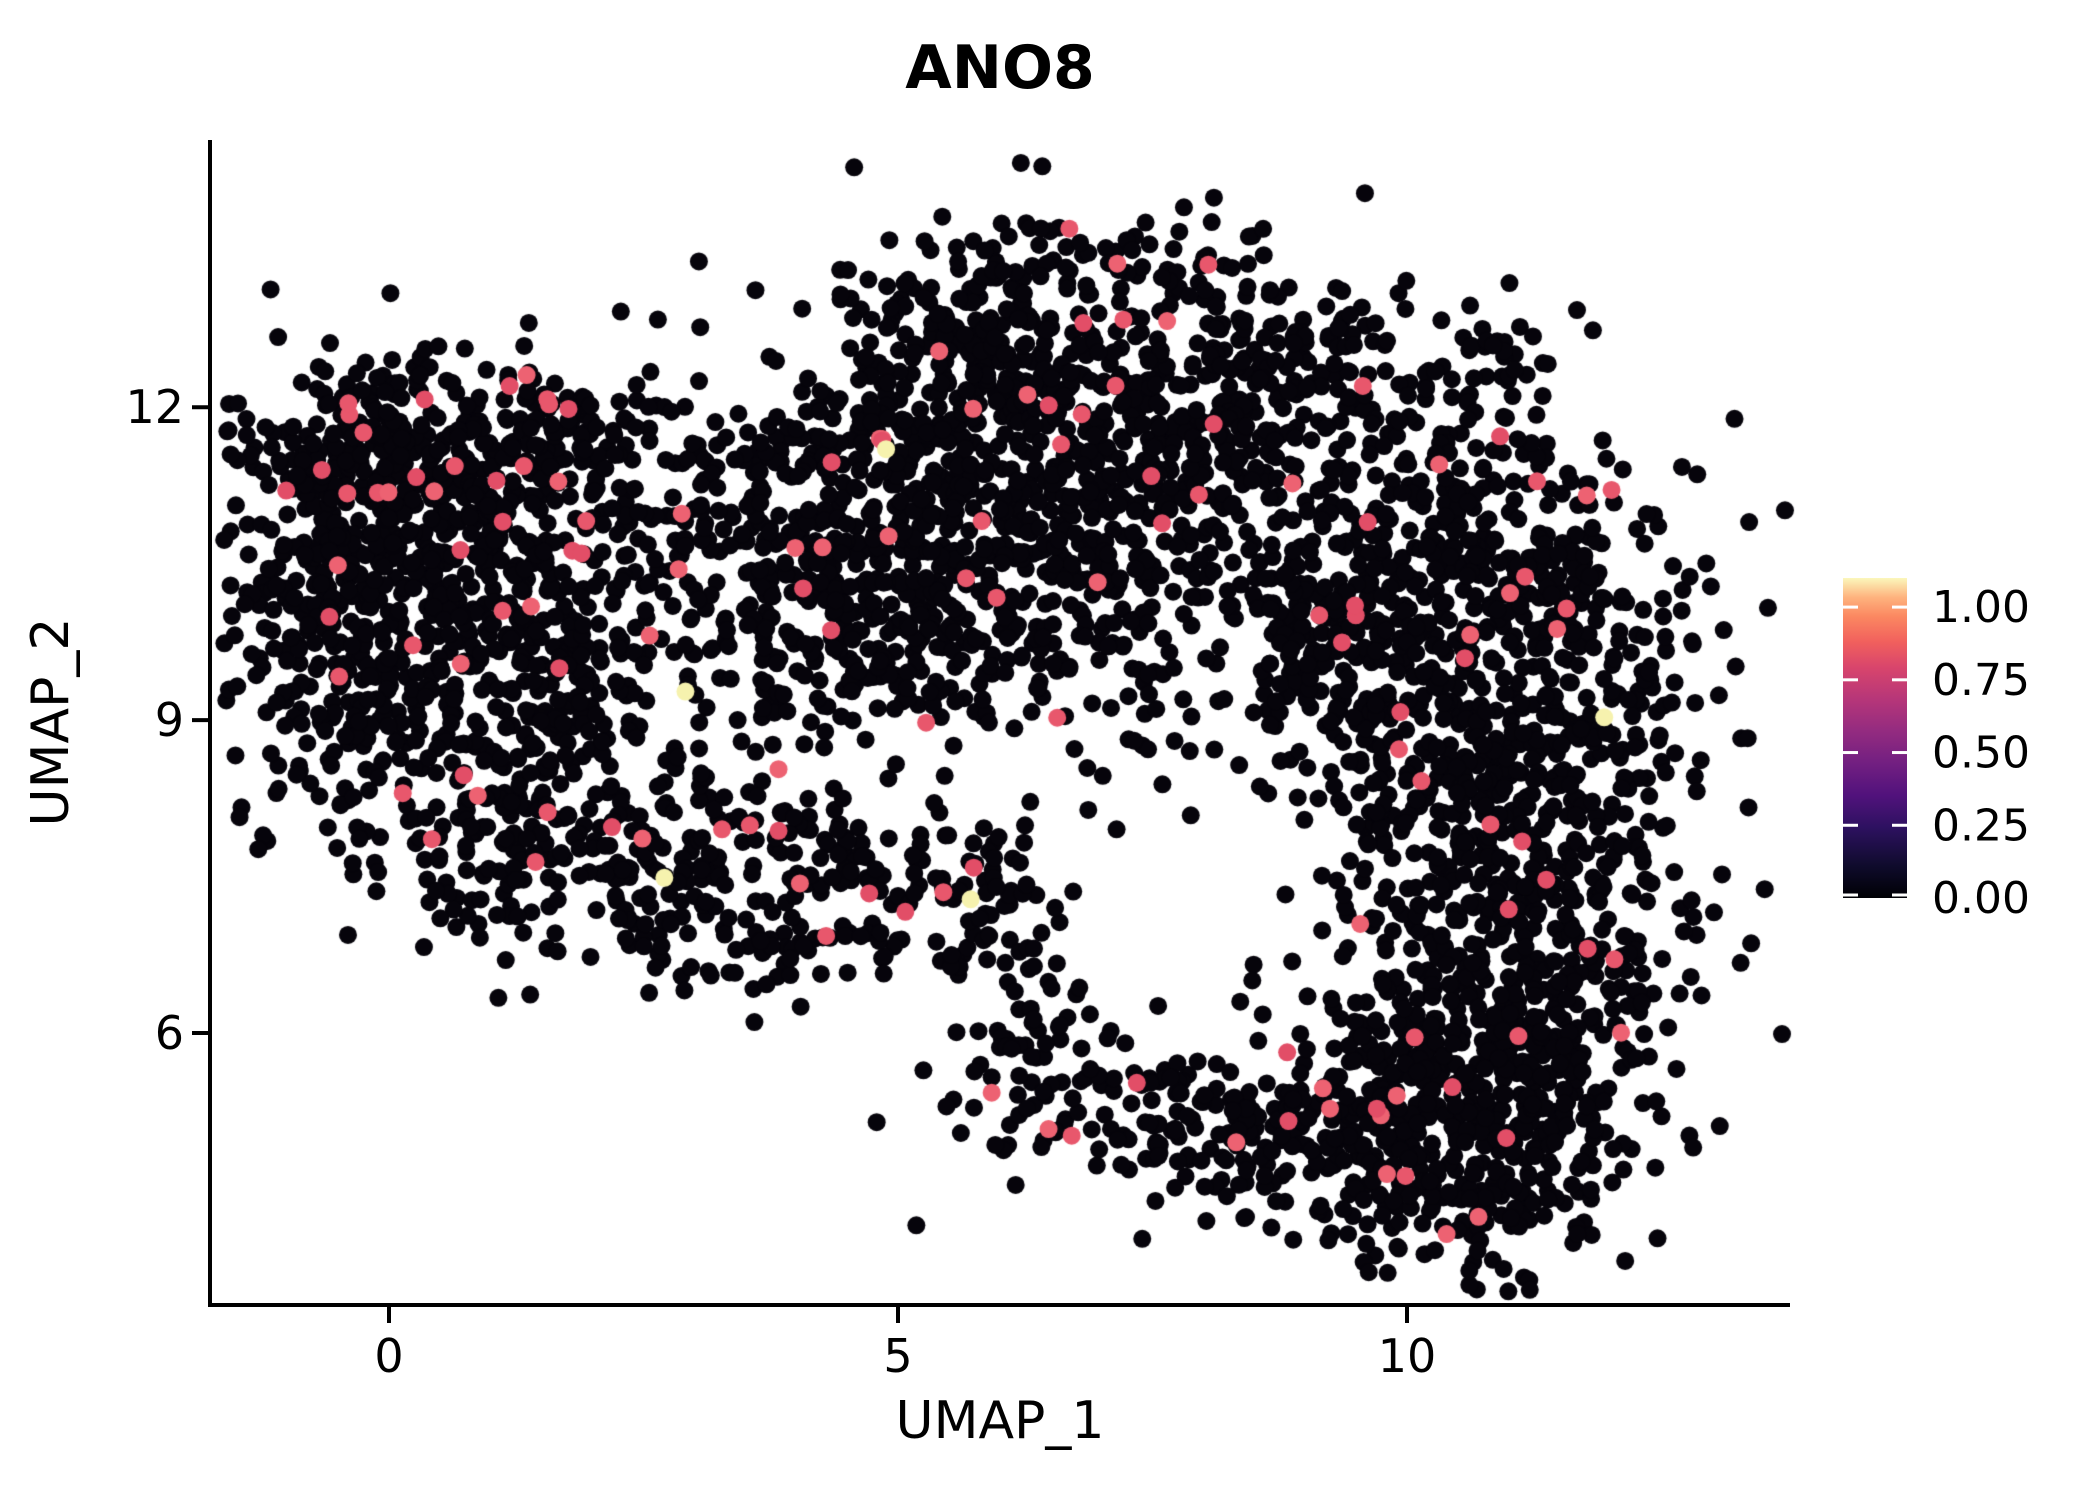 The height and width of the screenshot is (1500, 2100). What do you see at coordinates (169, 1033) in the screenshot?
I see `y-tick-label: 6` at bounding box center [169, 1033].